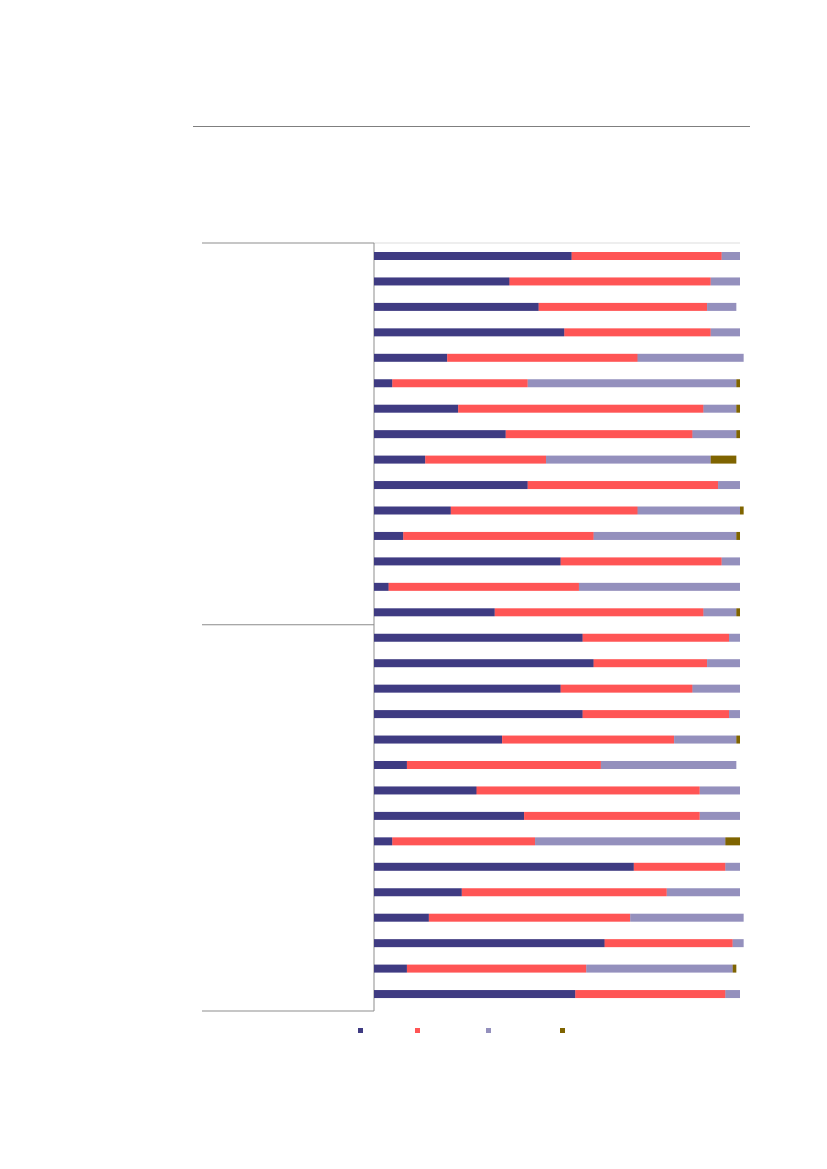 The image size is (827, 1169). What do you see at coordinates (679, 866) in the screenshot?
I see `bar-r25-s2` at bounding box center [679, 866].